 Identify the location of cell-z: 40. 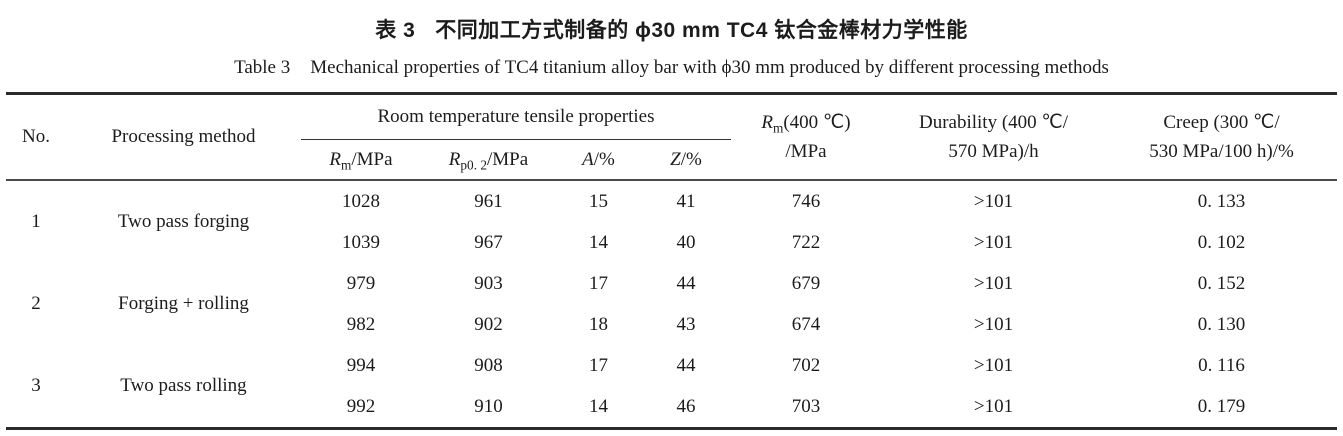
(686, 242).